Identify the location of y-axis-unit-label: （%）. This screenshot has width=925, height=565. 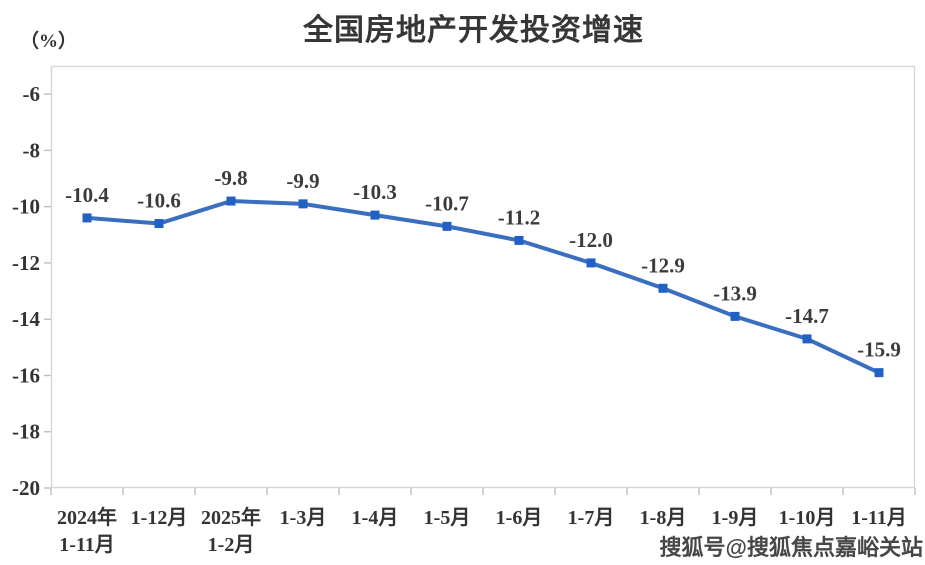
(49, 41).